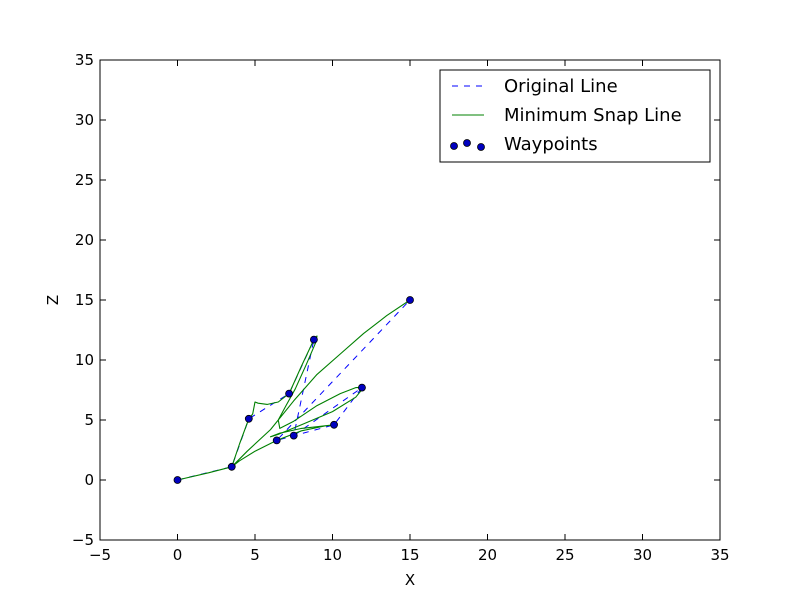 This screenshot has height=600, width=800. What do you see at coordinates (84, 360) in the screenshot?
I see `y-tick-label: 10` at bounding box center [84, 360].